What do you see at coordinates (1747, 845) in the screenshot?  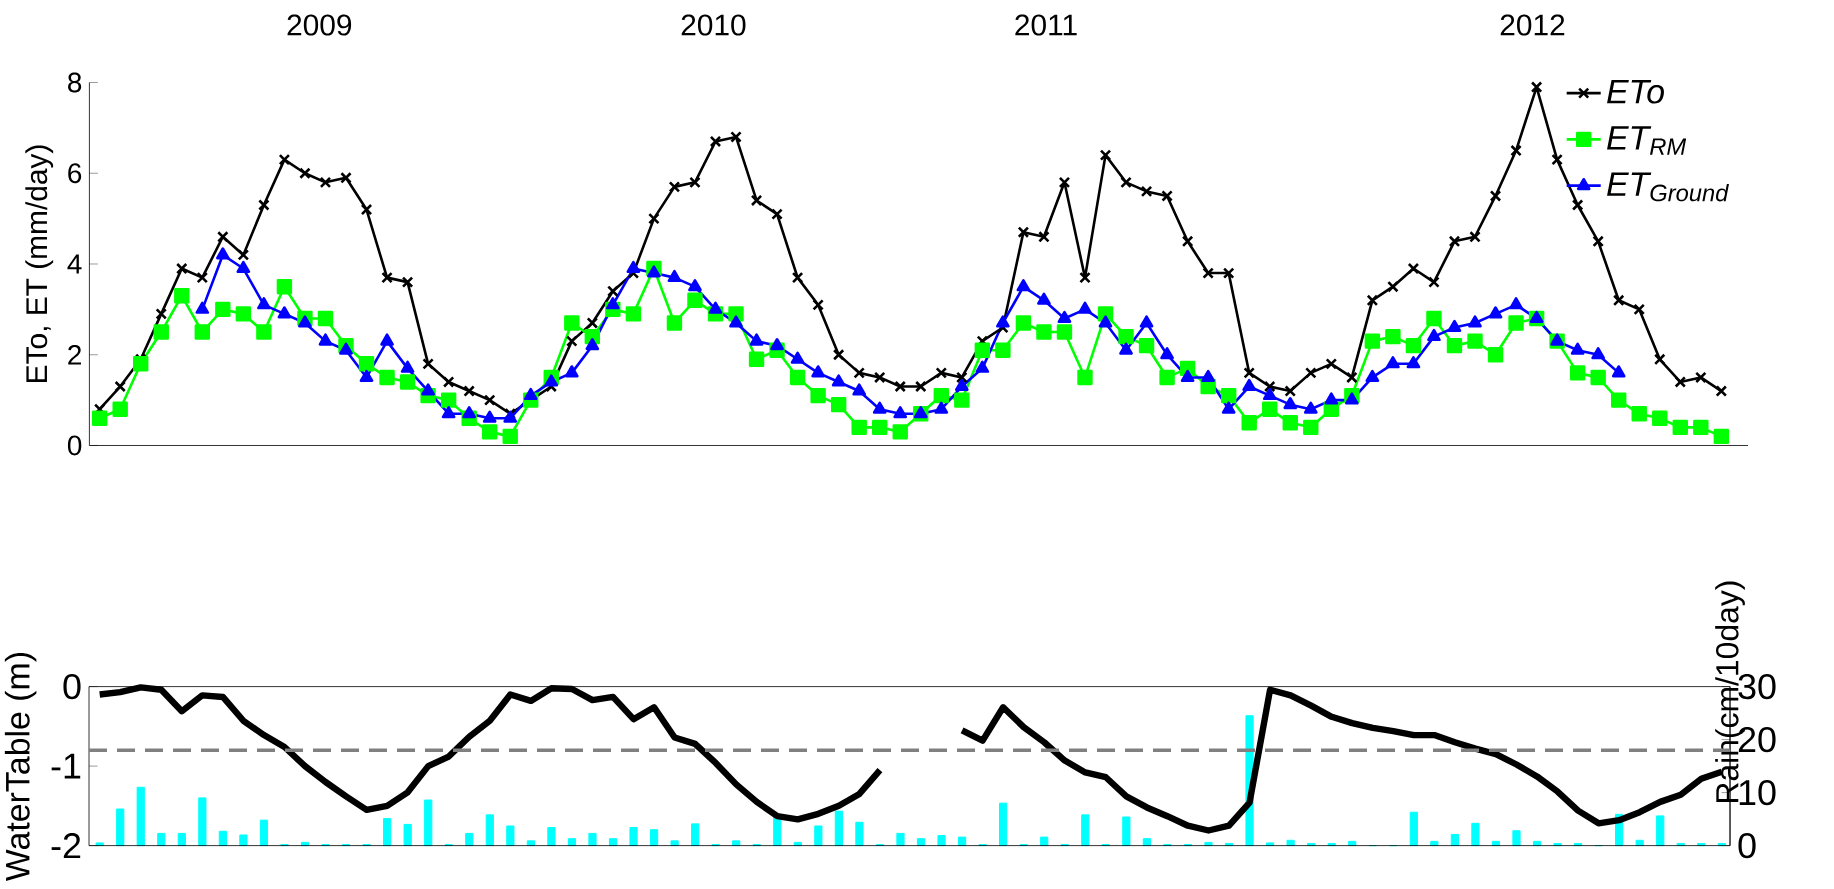 I see `y2-tick-label: 0` at bounding box center [1747, 845].